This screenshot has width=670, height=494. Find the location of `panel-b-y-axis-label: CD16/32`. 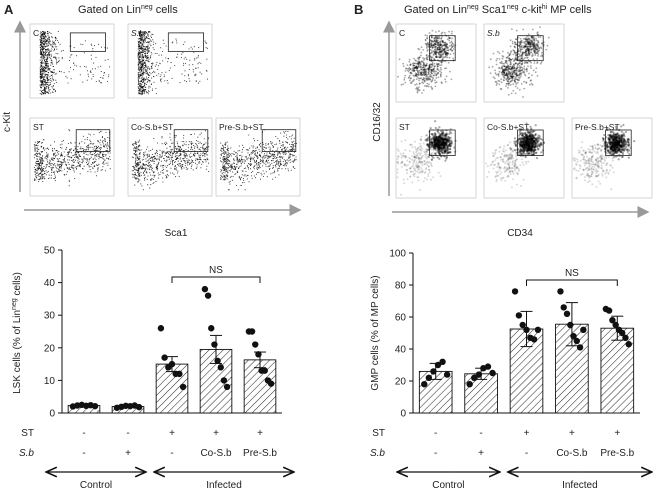

panel-b-y-axis-label: CD16/32 is located at coordinates (377, 122).